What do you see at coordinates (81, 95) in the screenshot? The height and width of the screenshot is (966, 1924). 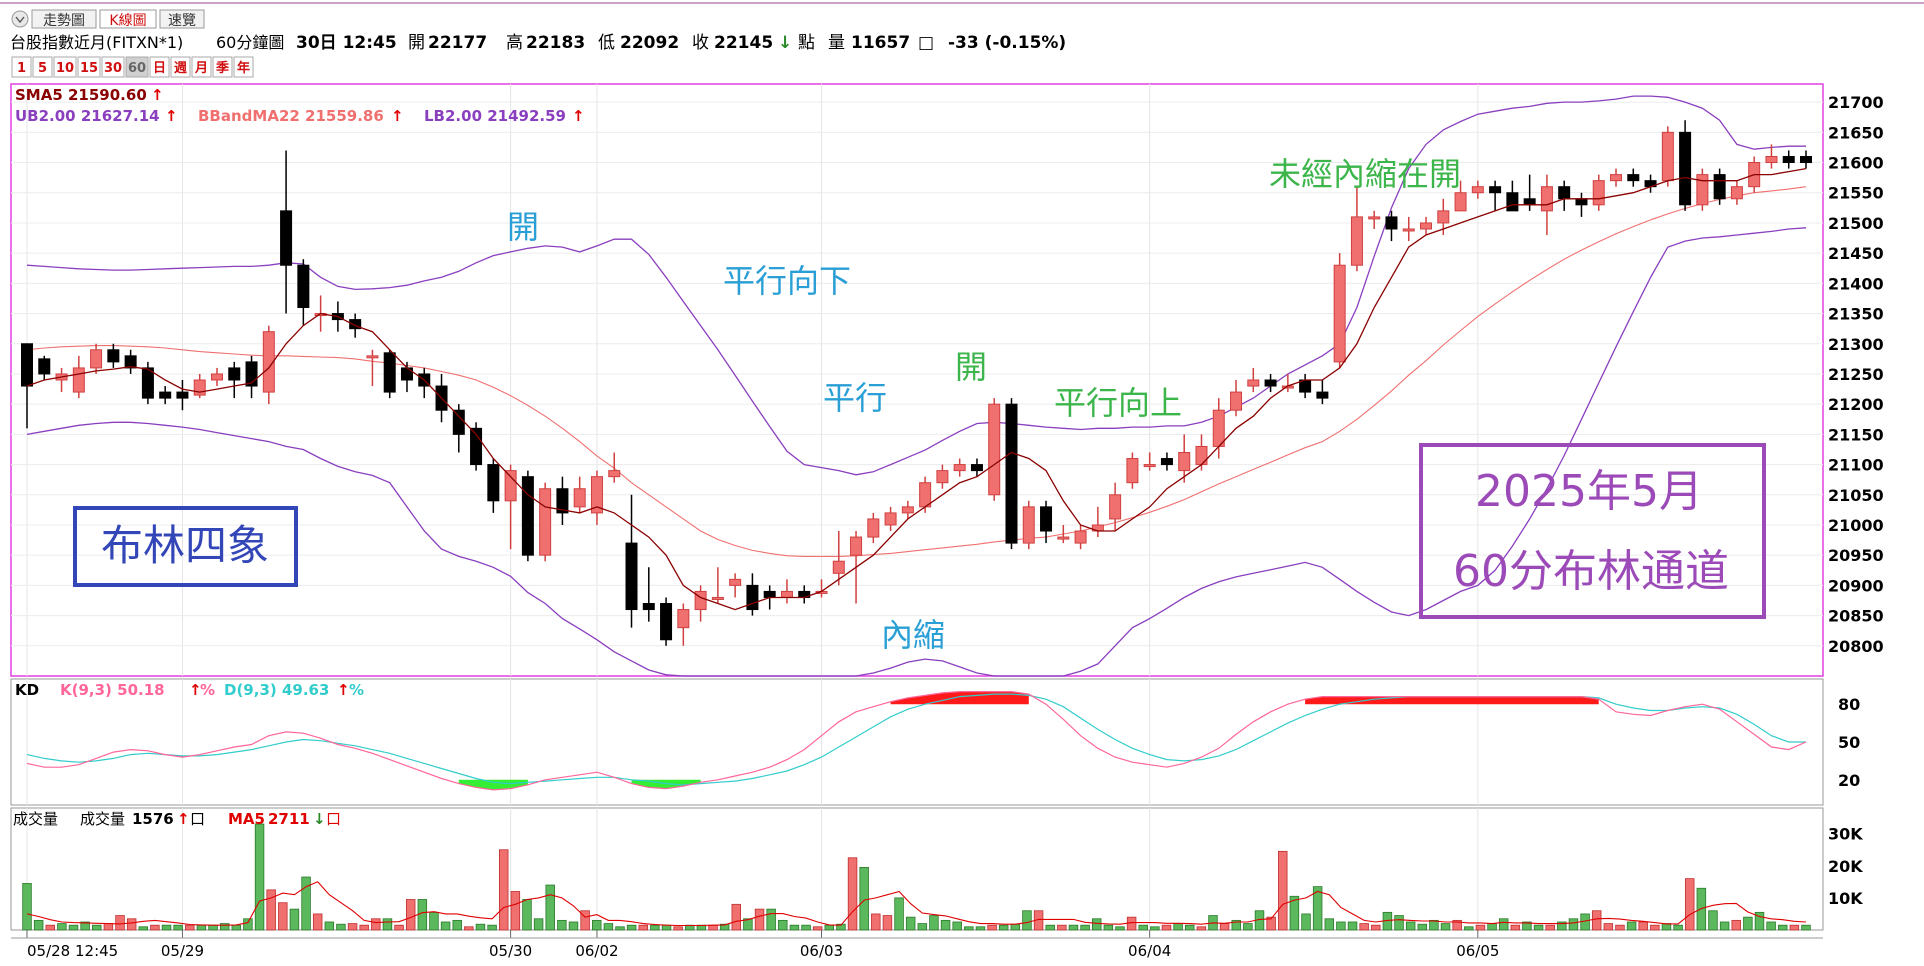 I see `sma-legend: SMA5 21590.60` at bounding box center [81, 95].